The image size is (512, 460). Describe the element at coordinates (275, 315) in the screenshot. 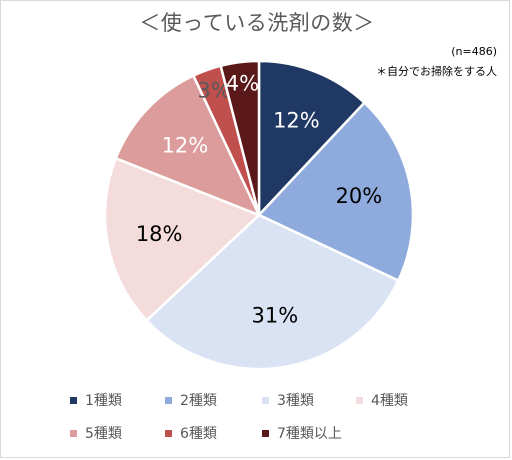

I see `pie-data-label-3: 31%` at that location.